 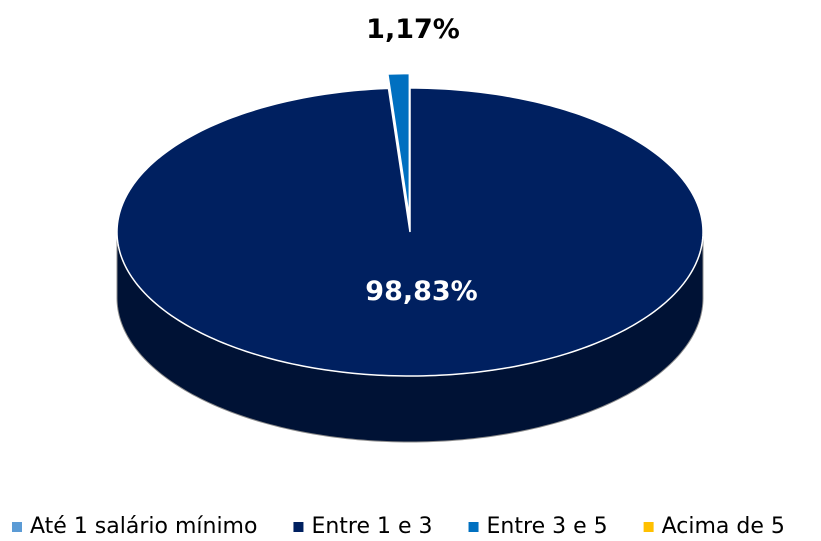 What do you see at coordinates (547, 526) in the screenshot?
I see `legend-label: Entre 3 e 5` at bounding box center [547, 526].